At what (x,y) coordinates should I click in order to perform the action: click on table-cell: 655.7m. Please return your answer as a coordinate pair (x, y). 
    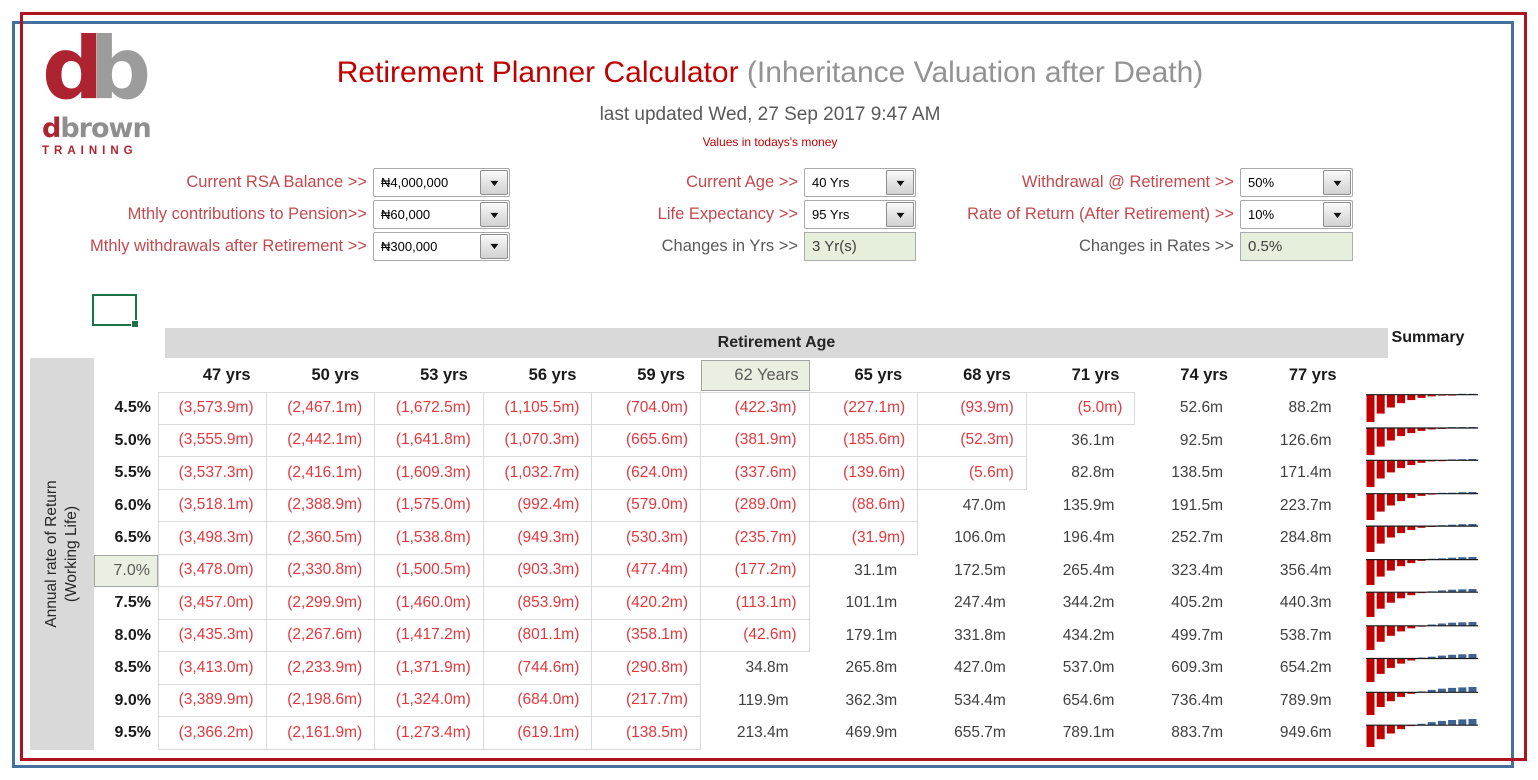
    Looking at the image, I should click on (980, 733).